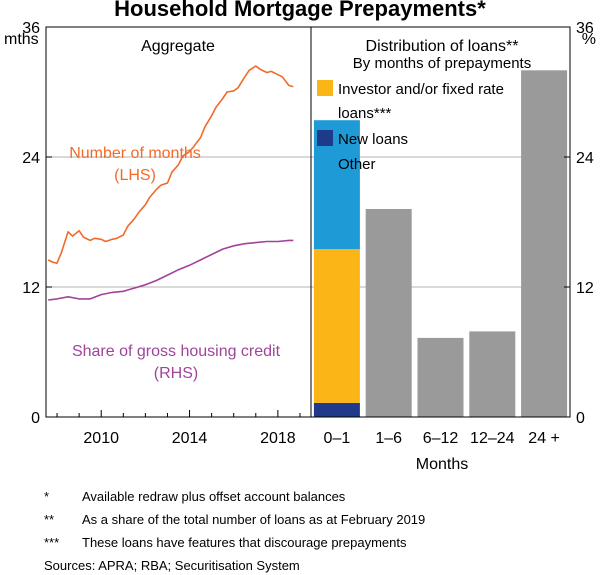 The width and height of the screenshot is (600, 575). I want to click on line-series-number-of-months, so click(170, 165).